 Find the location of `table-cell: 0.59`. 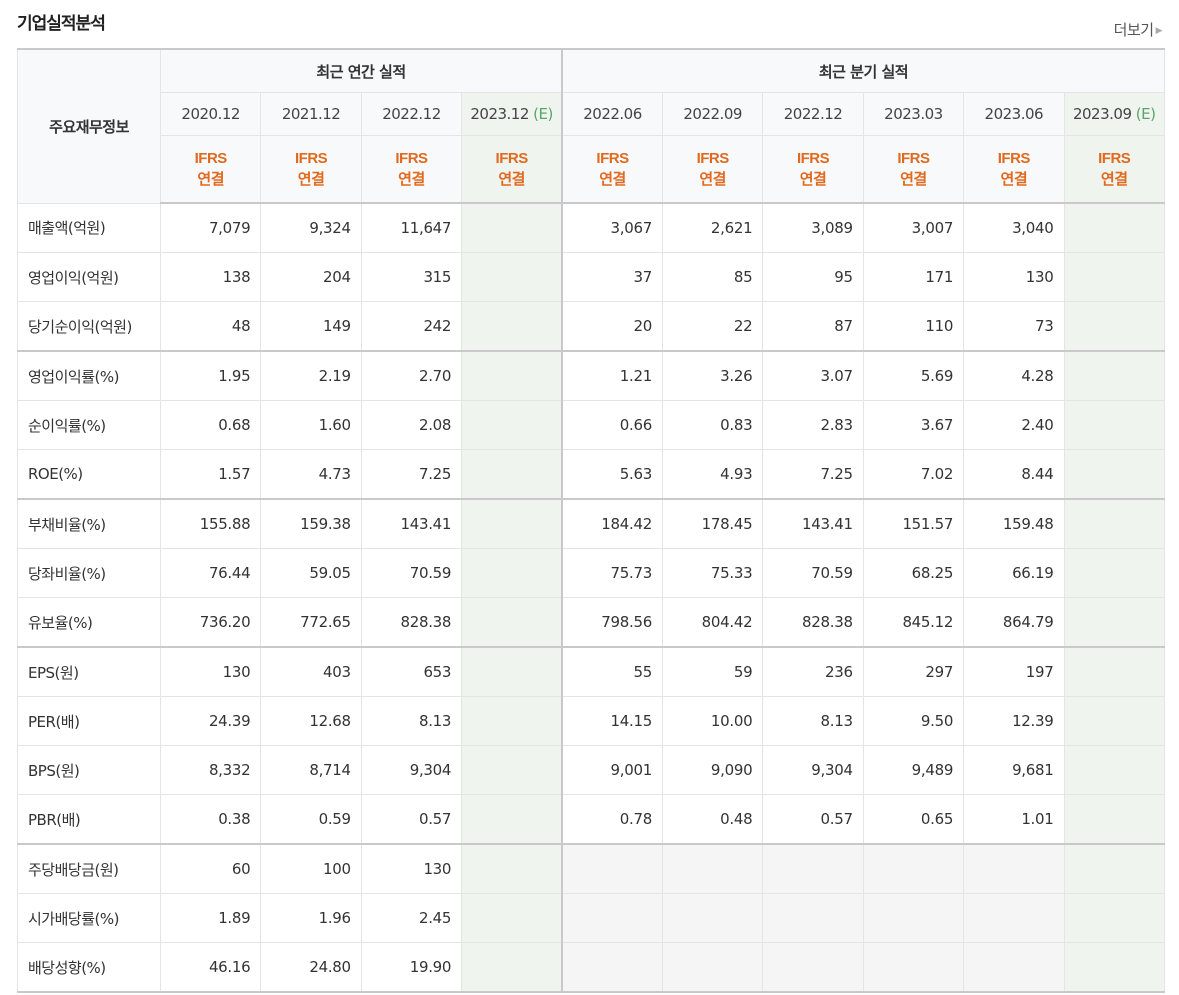

table-cell: 0.59 is located at coordinates (311, 819).